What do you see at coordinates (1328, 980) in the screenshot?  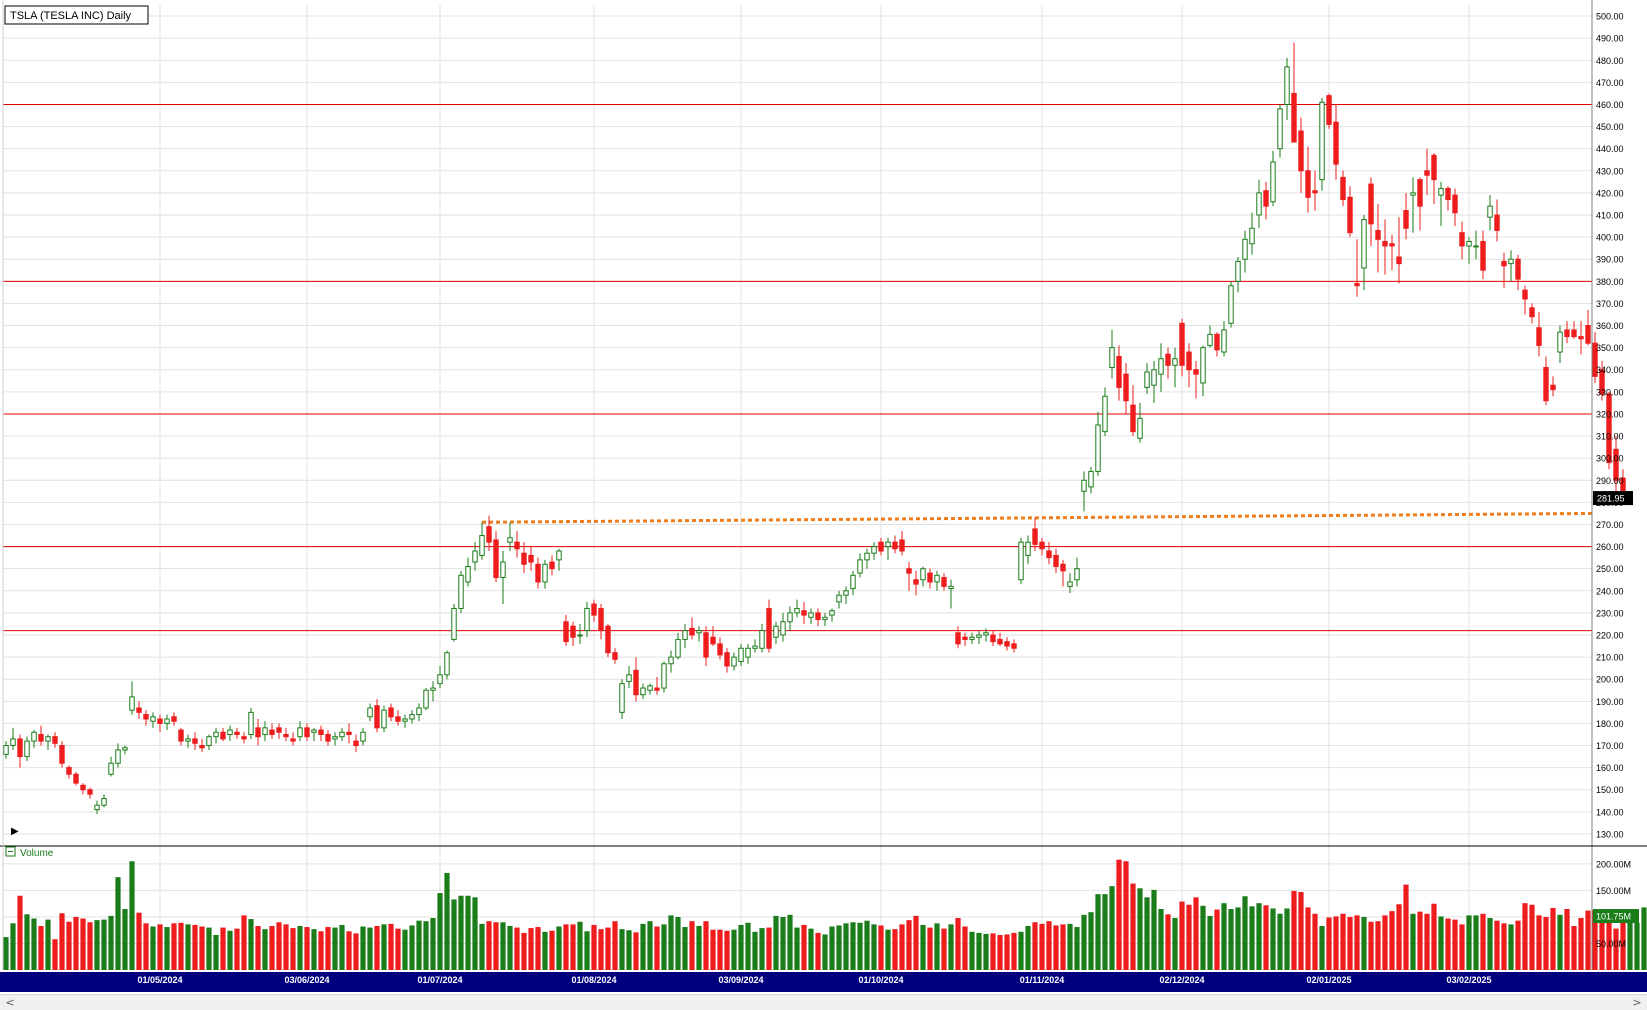 I see `x-tick-label: 02/01/2025` at bounding box center [1328, 980].